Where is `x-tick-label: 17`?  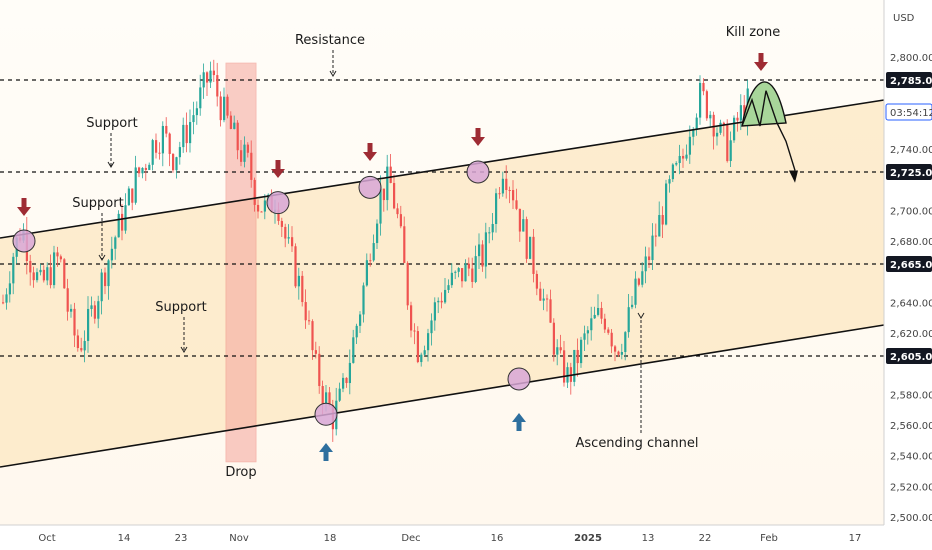
x-tick-label: 17 is located at coordinates (855, 538).